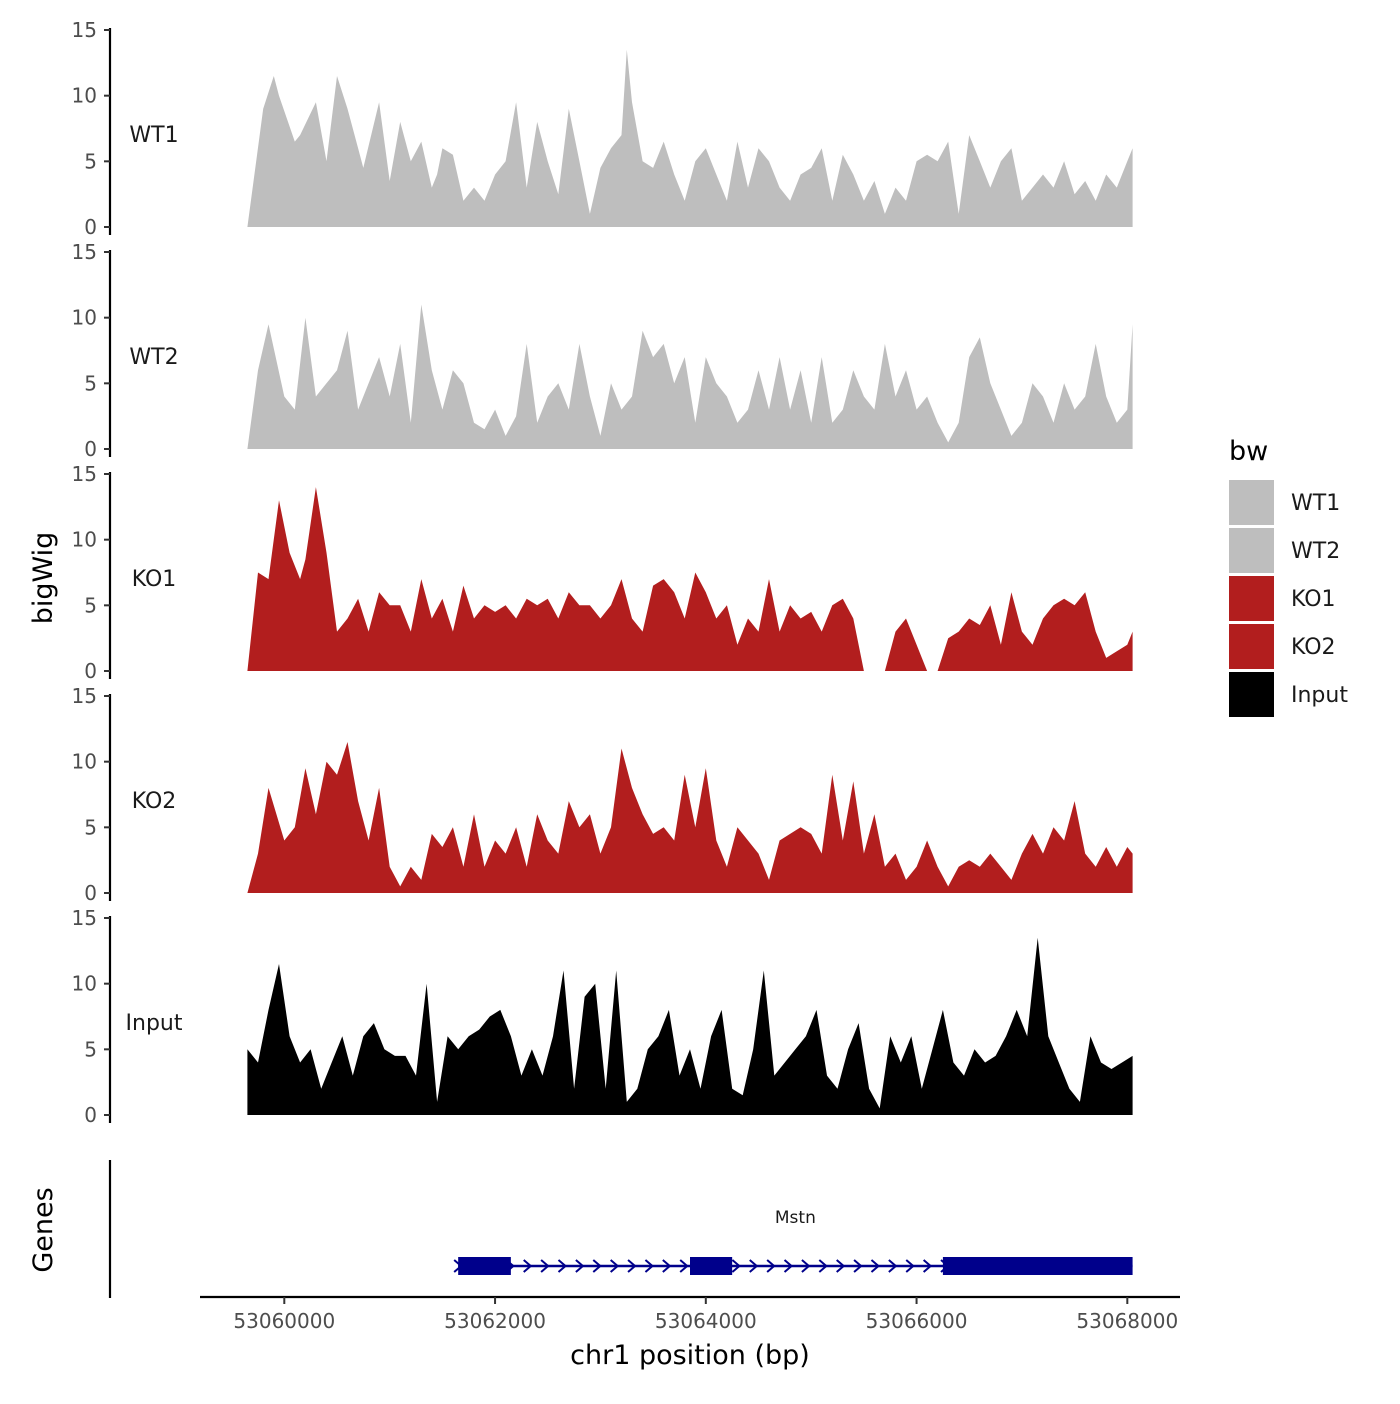  Describe the element at coordinates (90, 605) in the screenshot. I see `y-tick-label-ko1-5: 5` at that location.